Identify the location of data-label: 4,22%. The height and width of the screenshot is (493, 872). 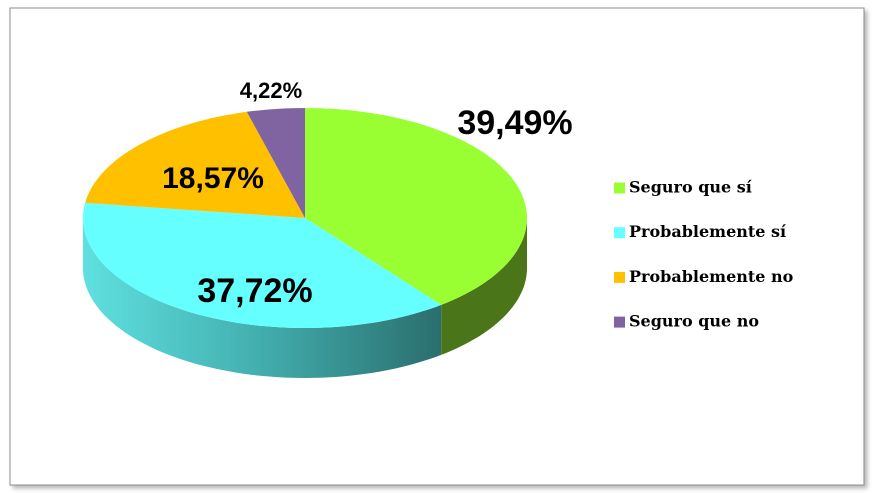
(271, 90).